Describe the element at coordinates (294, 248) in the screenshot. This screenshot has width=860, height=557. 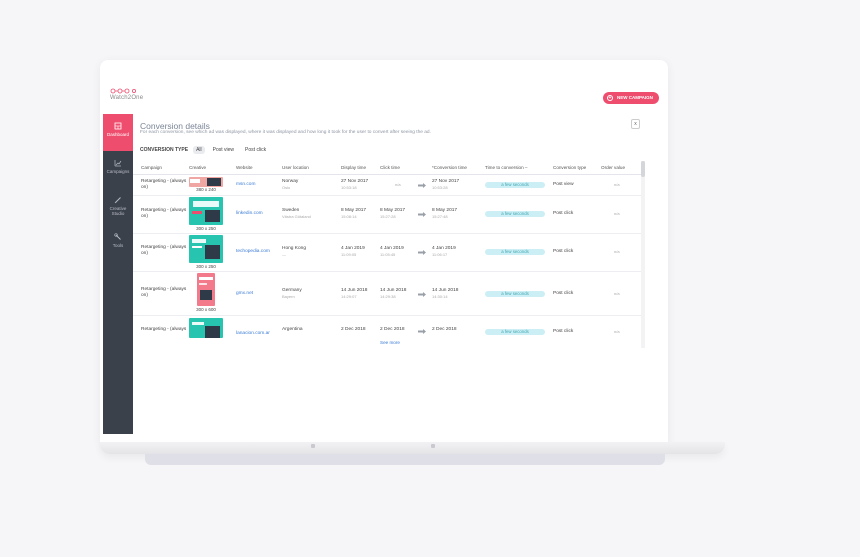
I see `location-country: Hong Kong` at that location.